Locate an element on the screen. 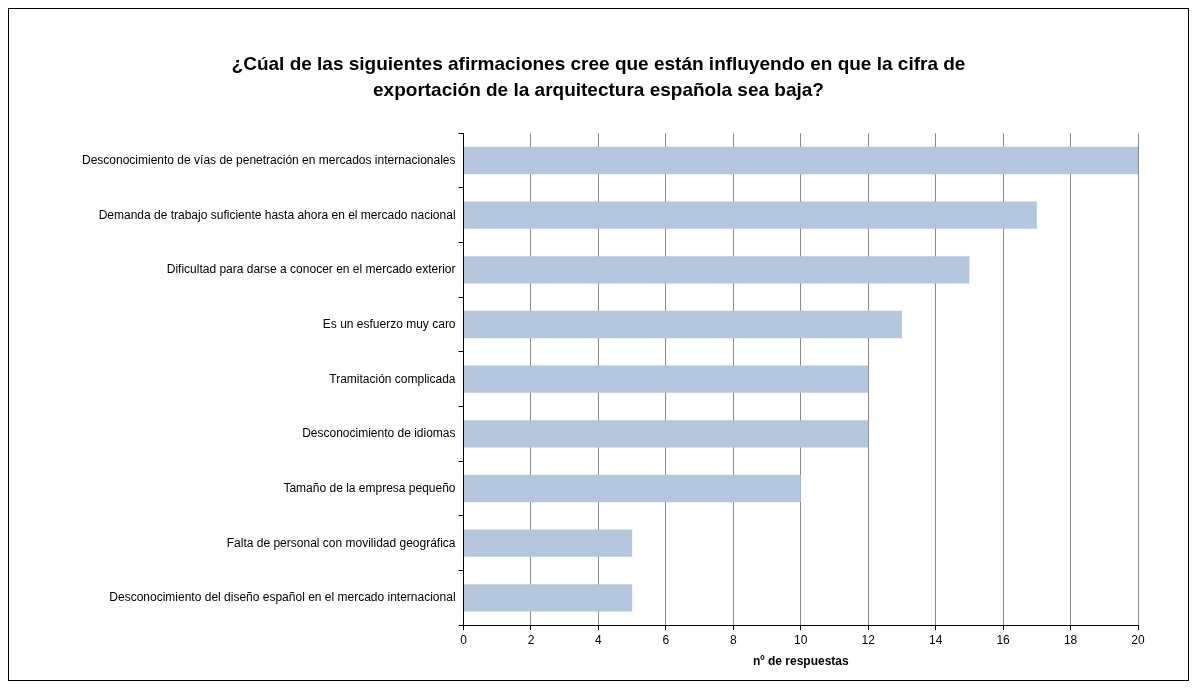 This screenshot has height=691, width=1199. x-axis-title: nº de respuestas is located at coordinates (800, 661).